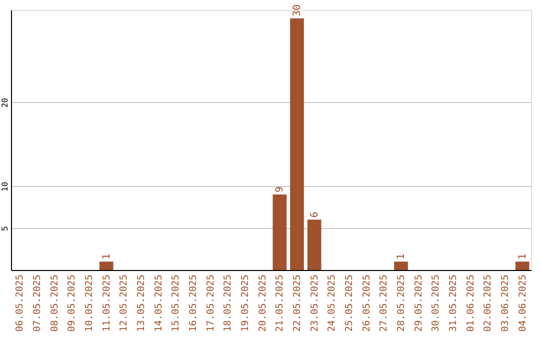 The height and width of the screenshot is (340, 540). Describe the element at coordinates (5, 103) in the screenshot. I see `y-tick-label: 20` at that location.